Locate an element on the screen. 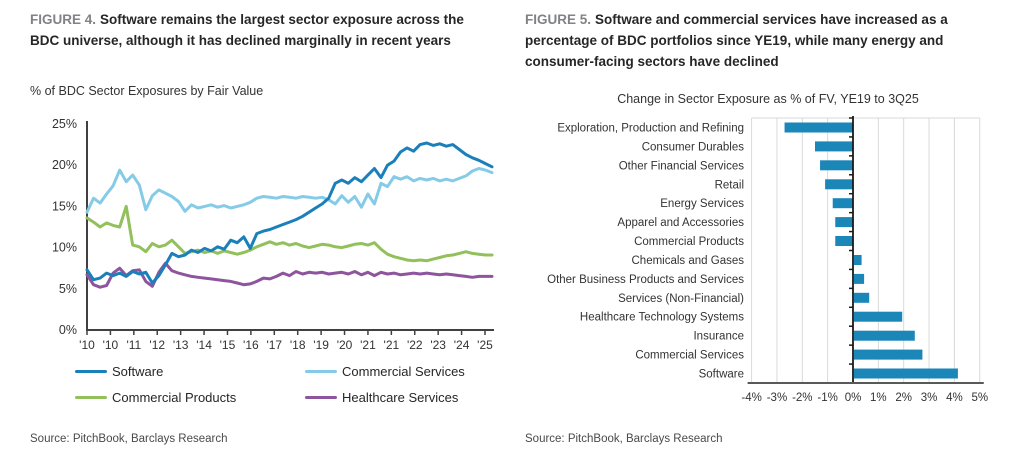  x-tick-label: '16 is located at coordinates (251, 345).